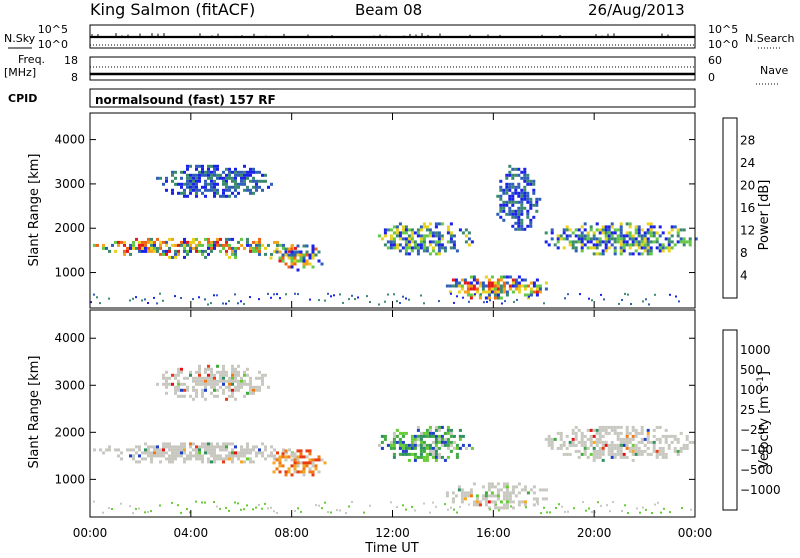 The width and height of the screenshot is (800, 558). Describe the element at coordinates (69, 273) in the screenshot. I see `y-tick-label: 1000` at that location.